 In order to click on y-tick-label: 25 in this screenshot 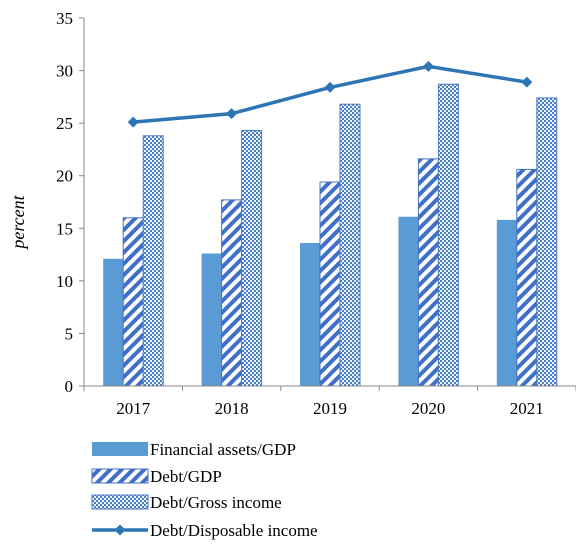, I will do `click(64, 123)`.